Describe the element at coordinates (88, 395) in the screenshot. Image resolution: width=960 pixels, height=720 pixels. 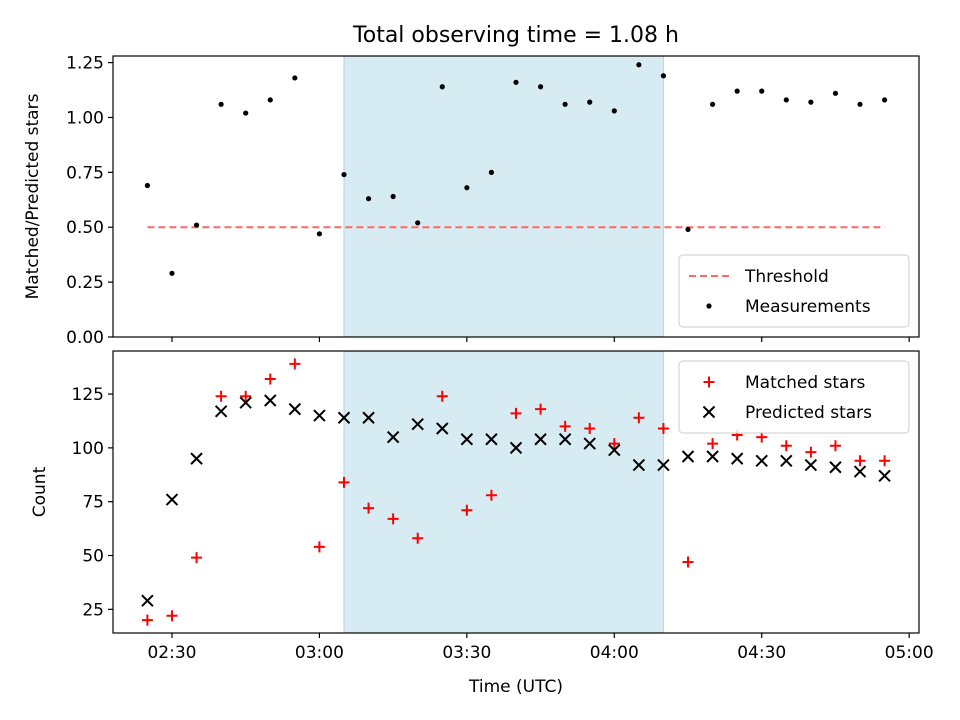
I see `y-tick-label: 125` at that location.